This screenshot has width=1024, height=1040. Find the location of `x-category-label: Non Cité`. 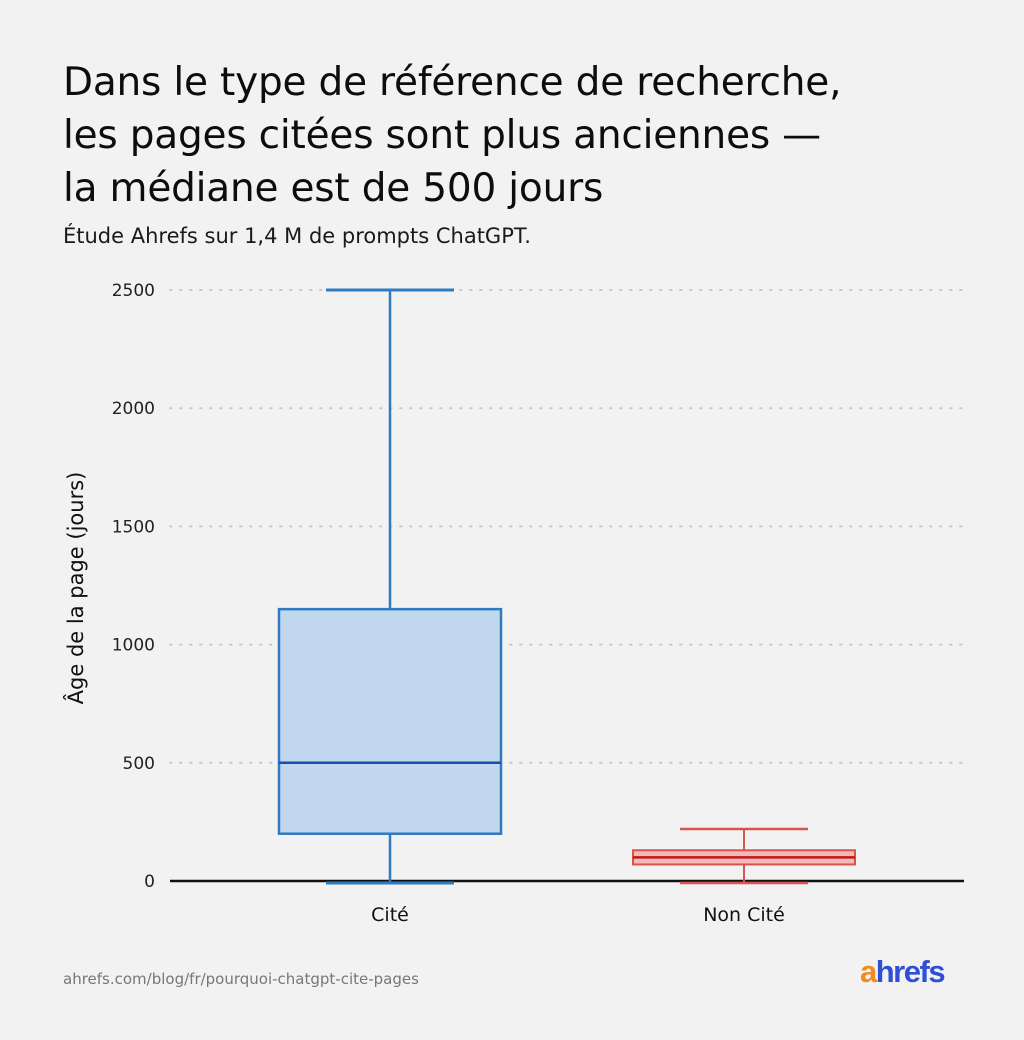

x-category-label: Non Cité is located at coordinates (744, 915).